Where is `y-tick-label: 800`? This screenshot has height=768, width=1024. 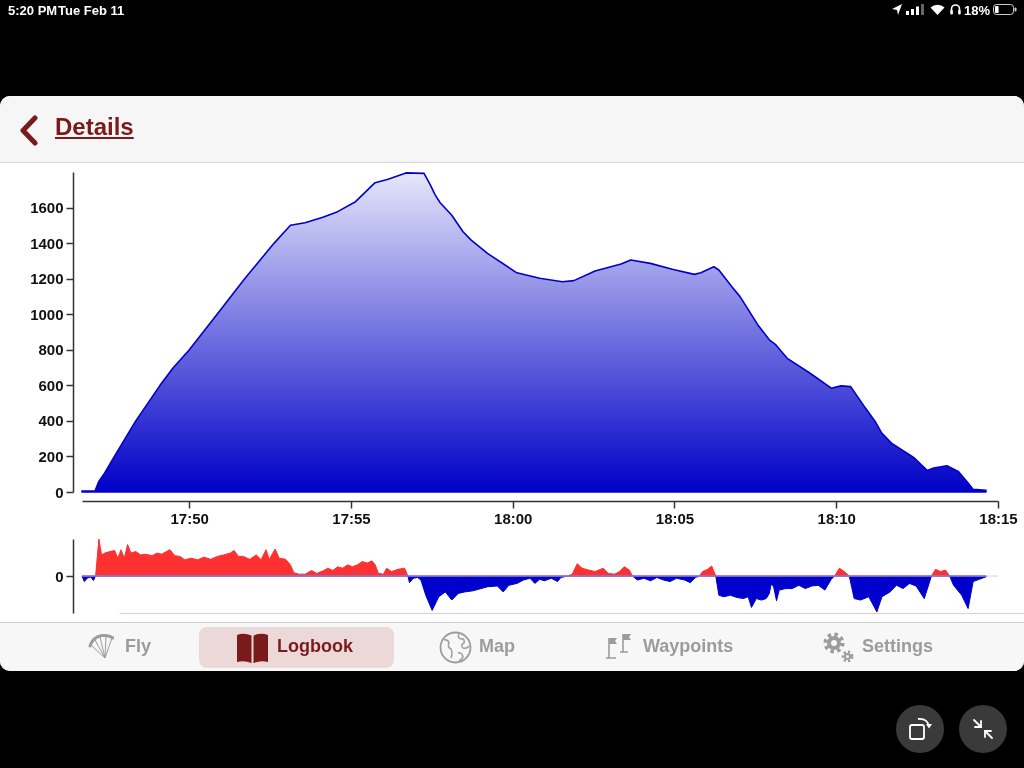 y-tick-label: 800 is located at coordinates (51, 350).